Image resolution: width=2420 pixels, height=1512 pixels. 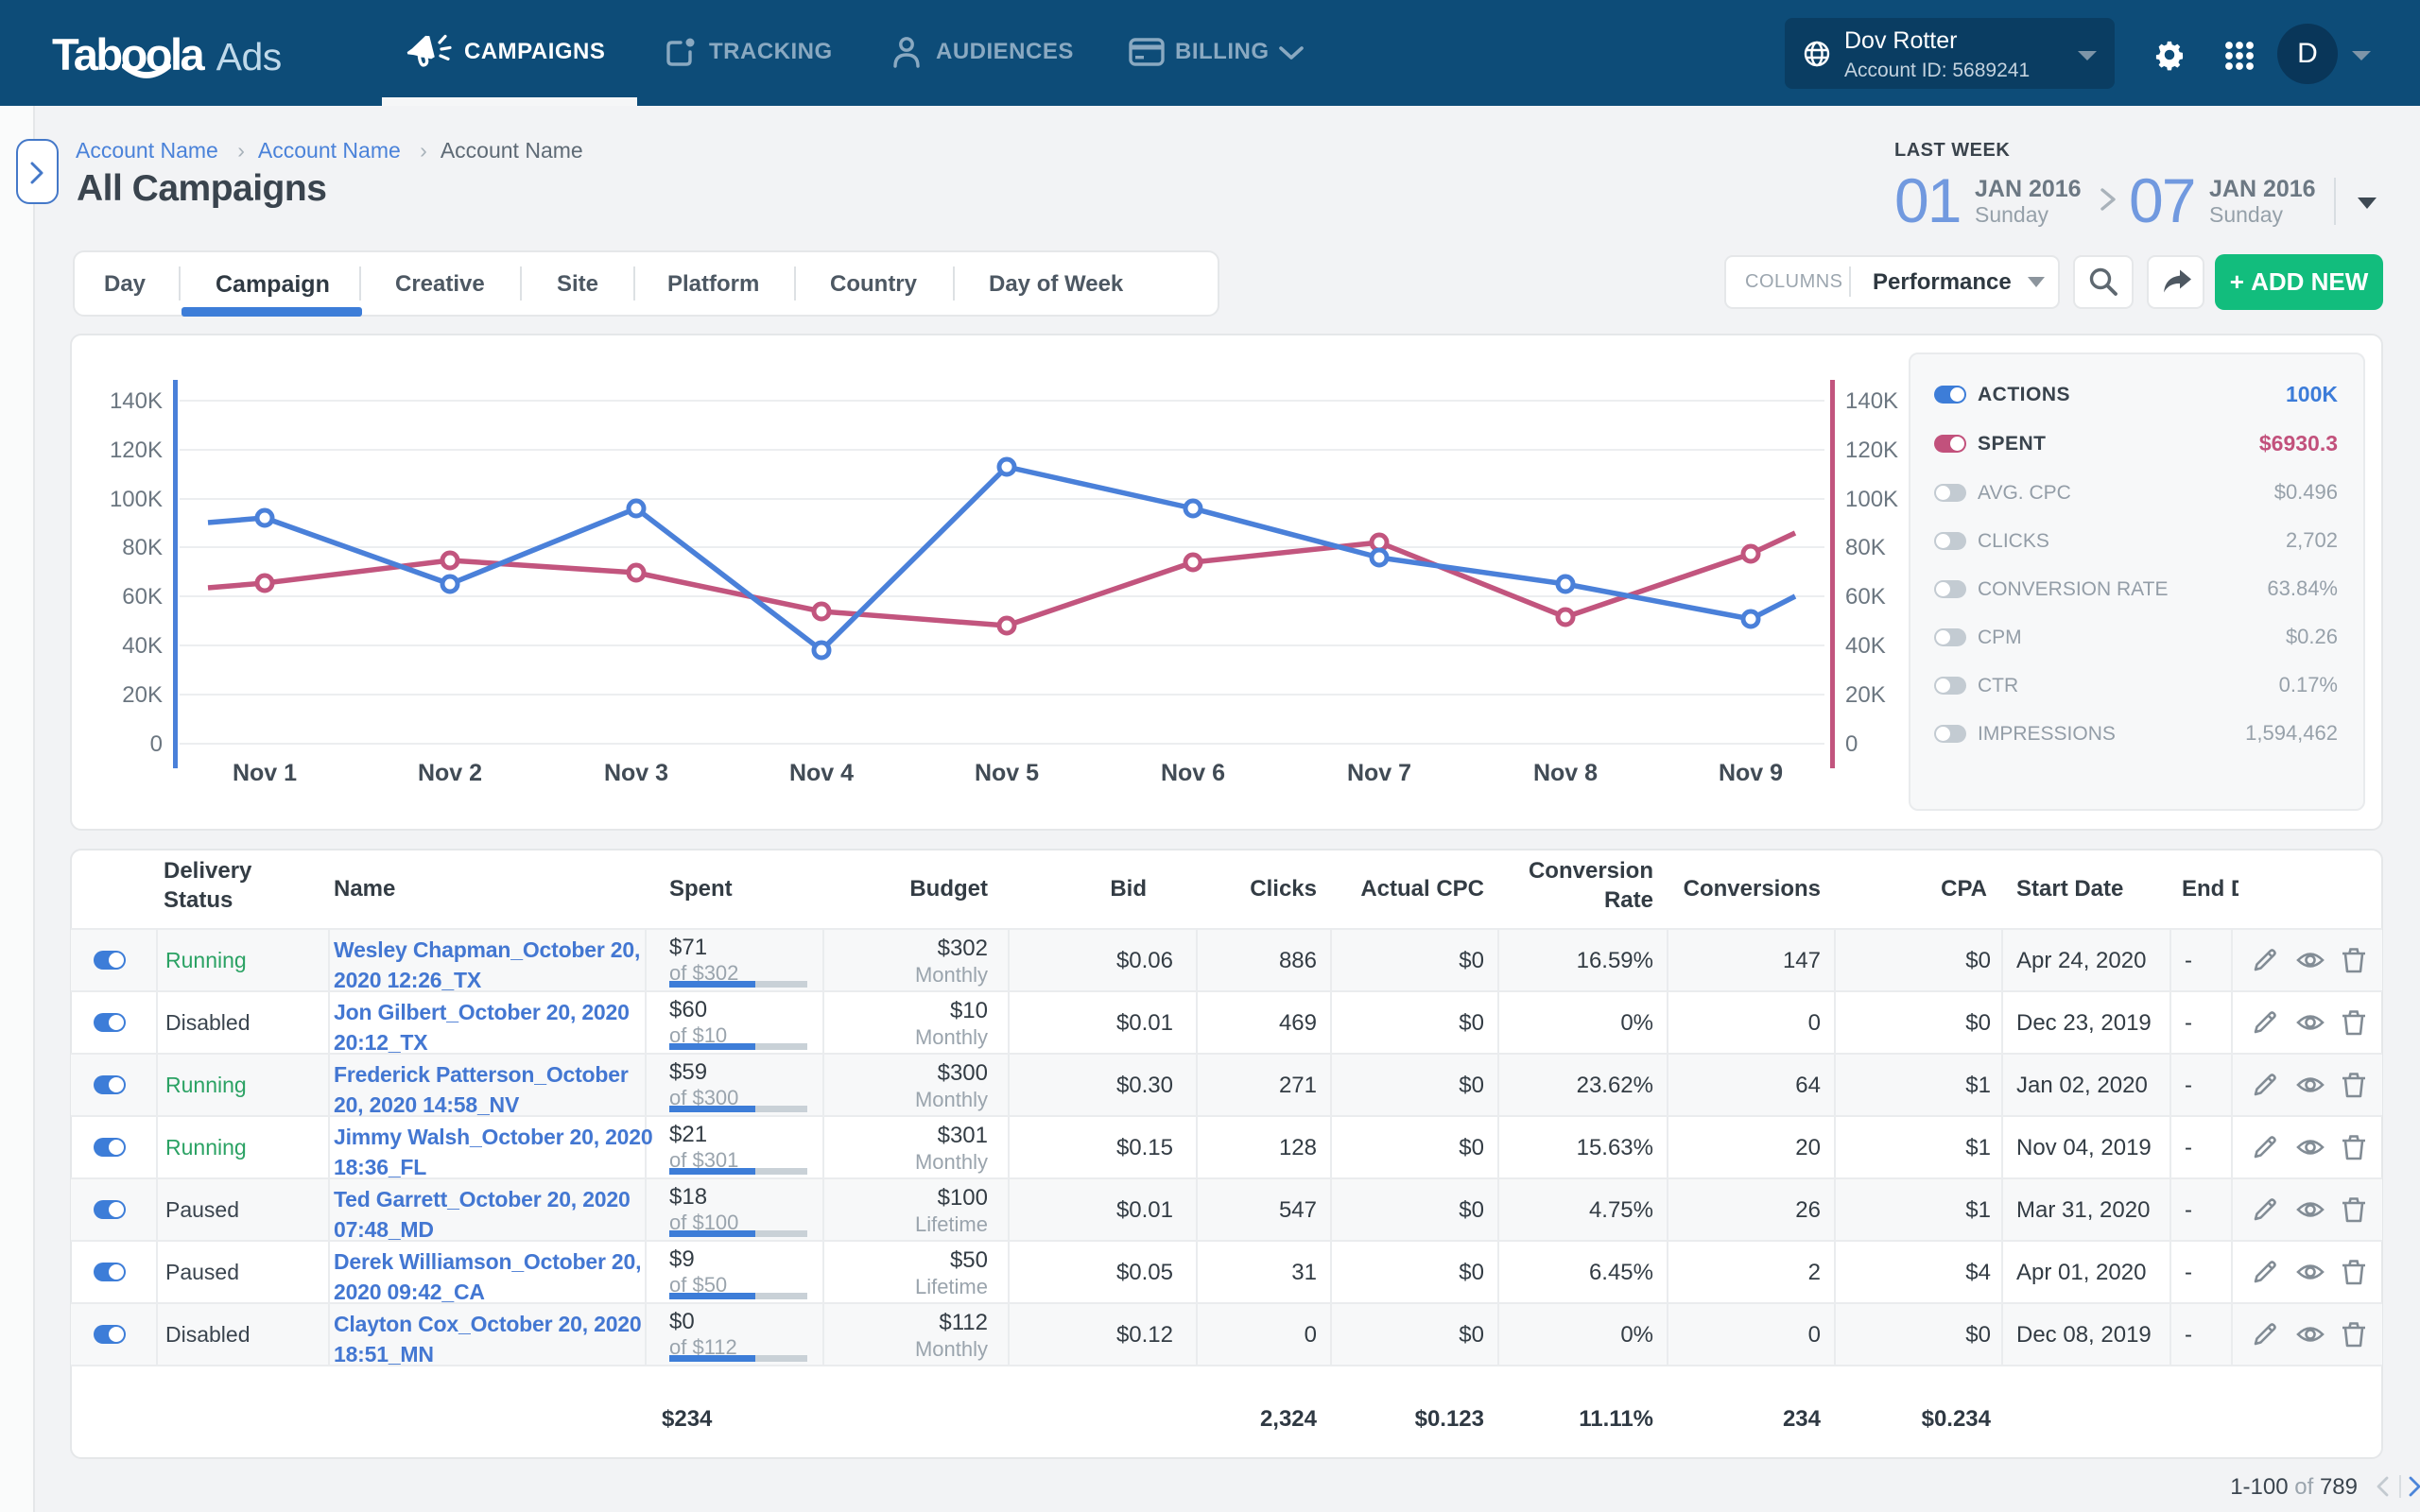 I want to click on svg-text: Nov 9, so click(x=1751, y=773).